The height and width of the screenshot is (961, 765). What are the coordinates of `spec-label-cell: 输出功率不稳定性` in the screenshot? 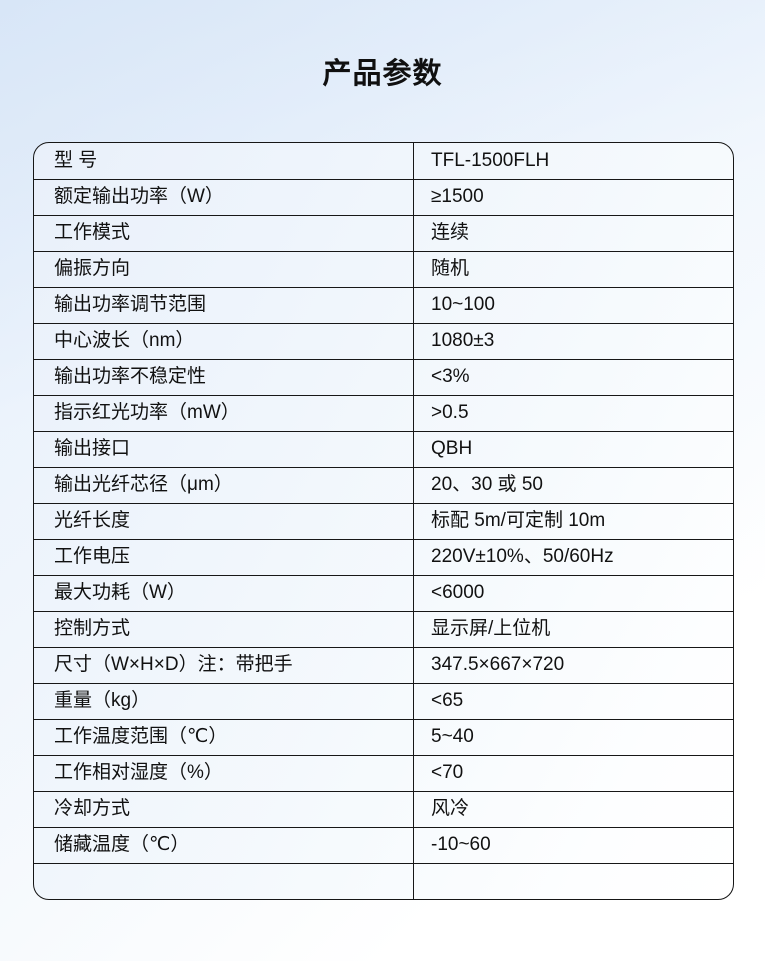 It's located at (224, 377).